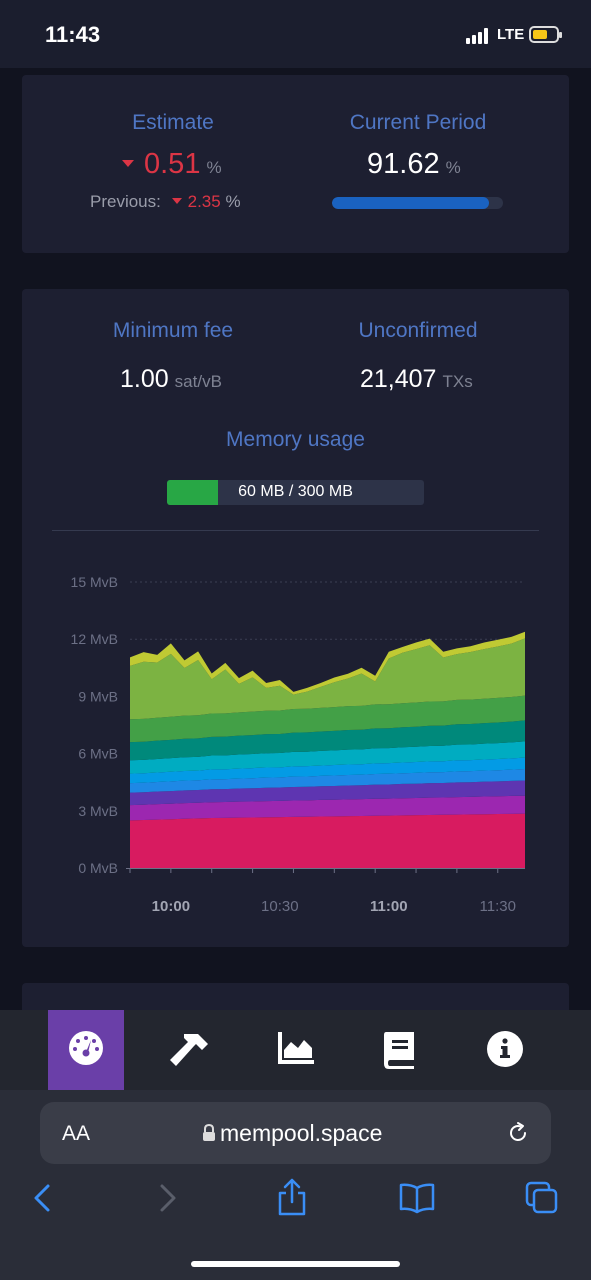 The image size is (591, 1280). I want to click on minimum-fee-unit: sat/vB, so click(198, 381).